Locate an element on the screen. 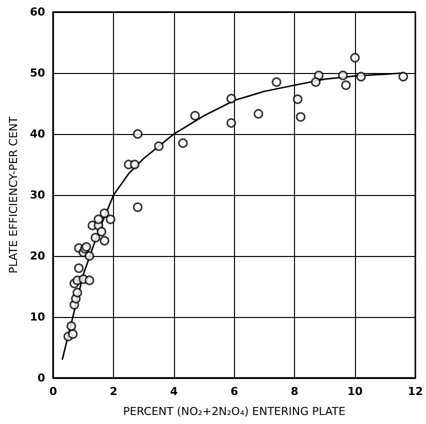 The height and width of the screenshot is (424, 426). x-tick-label: 10 is located at coordinates (355, 391).